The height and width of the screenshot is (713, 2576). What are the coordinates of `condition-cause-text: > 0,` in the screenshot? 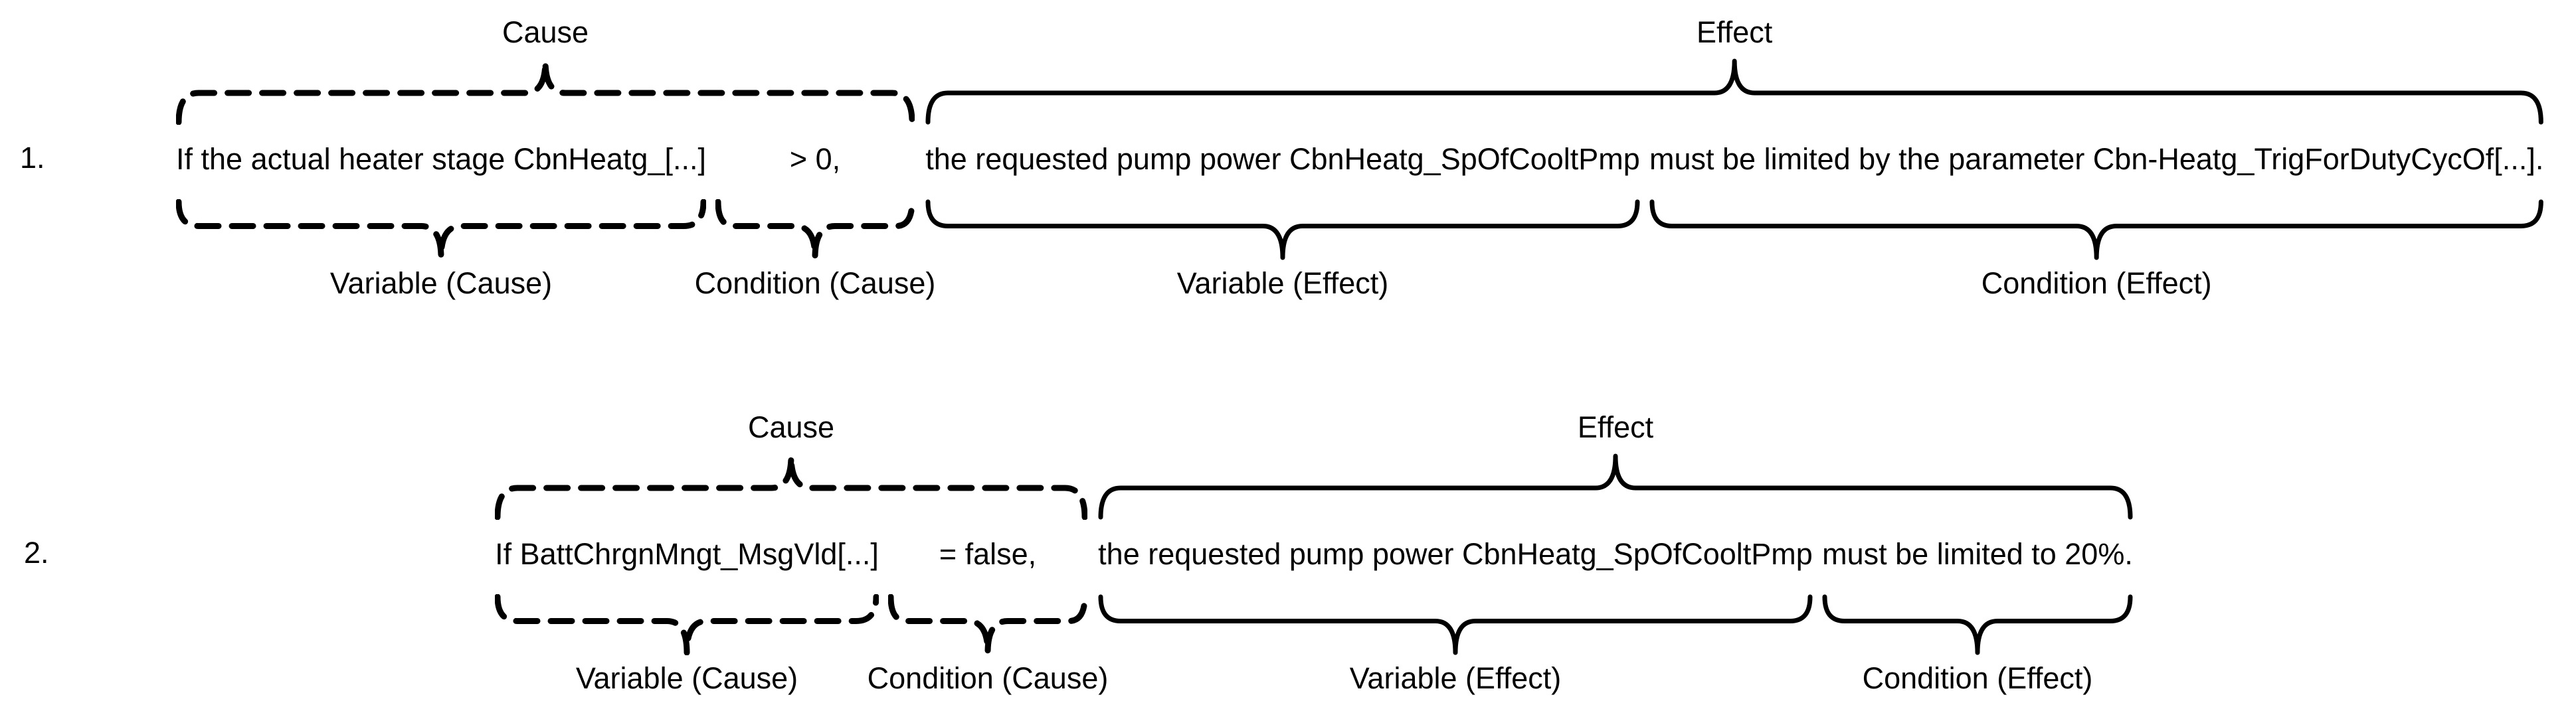 It's located at (815, 159).